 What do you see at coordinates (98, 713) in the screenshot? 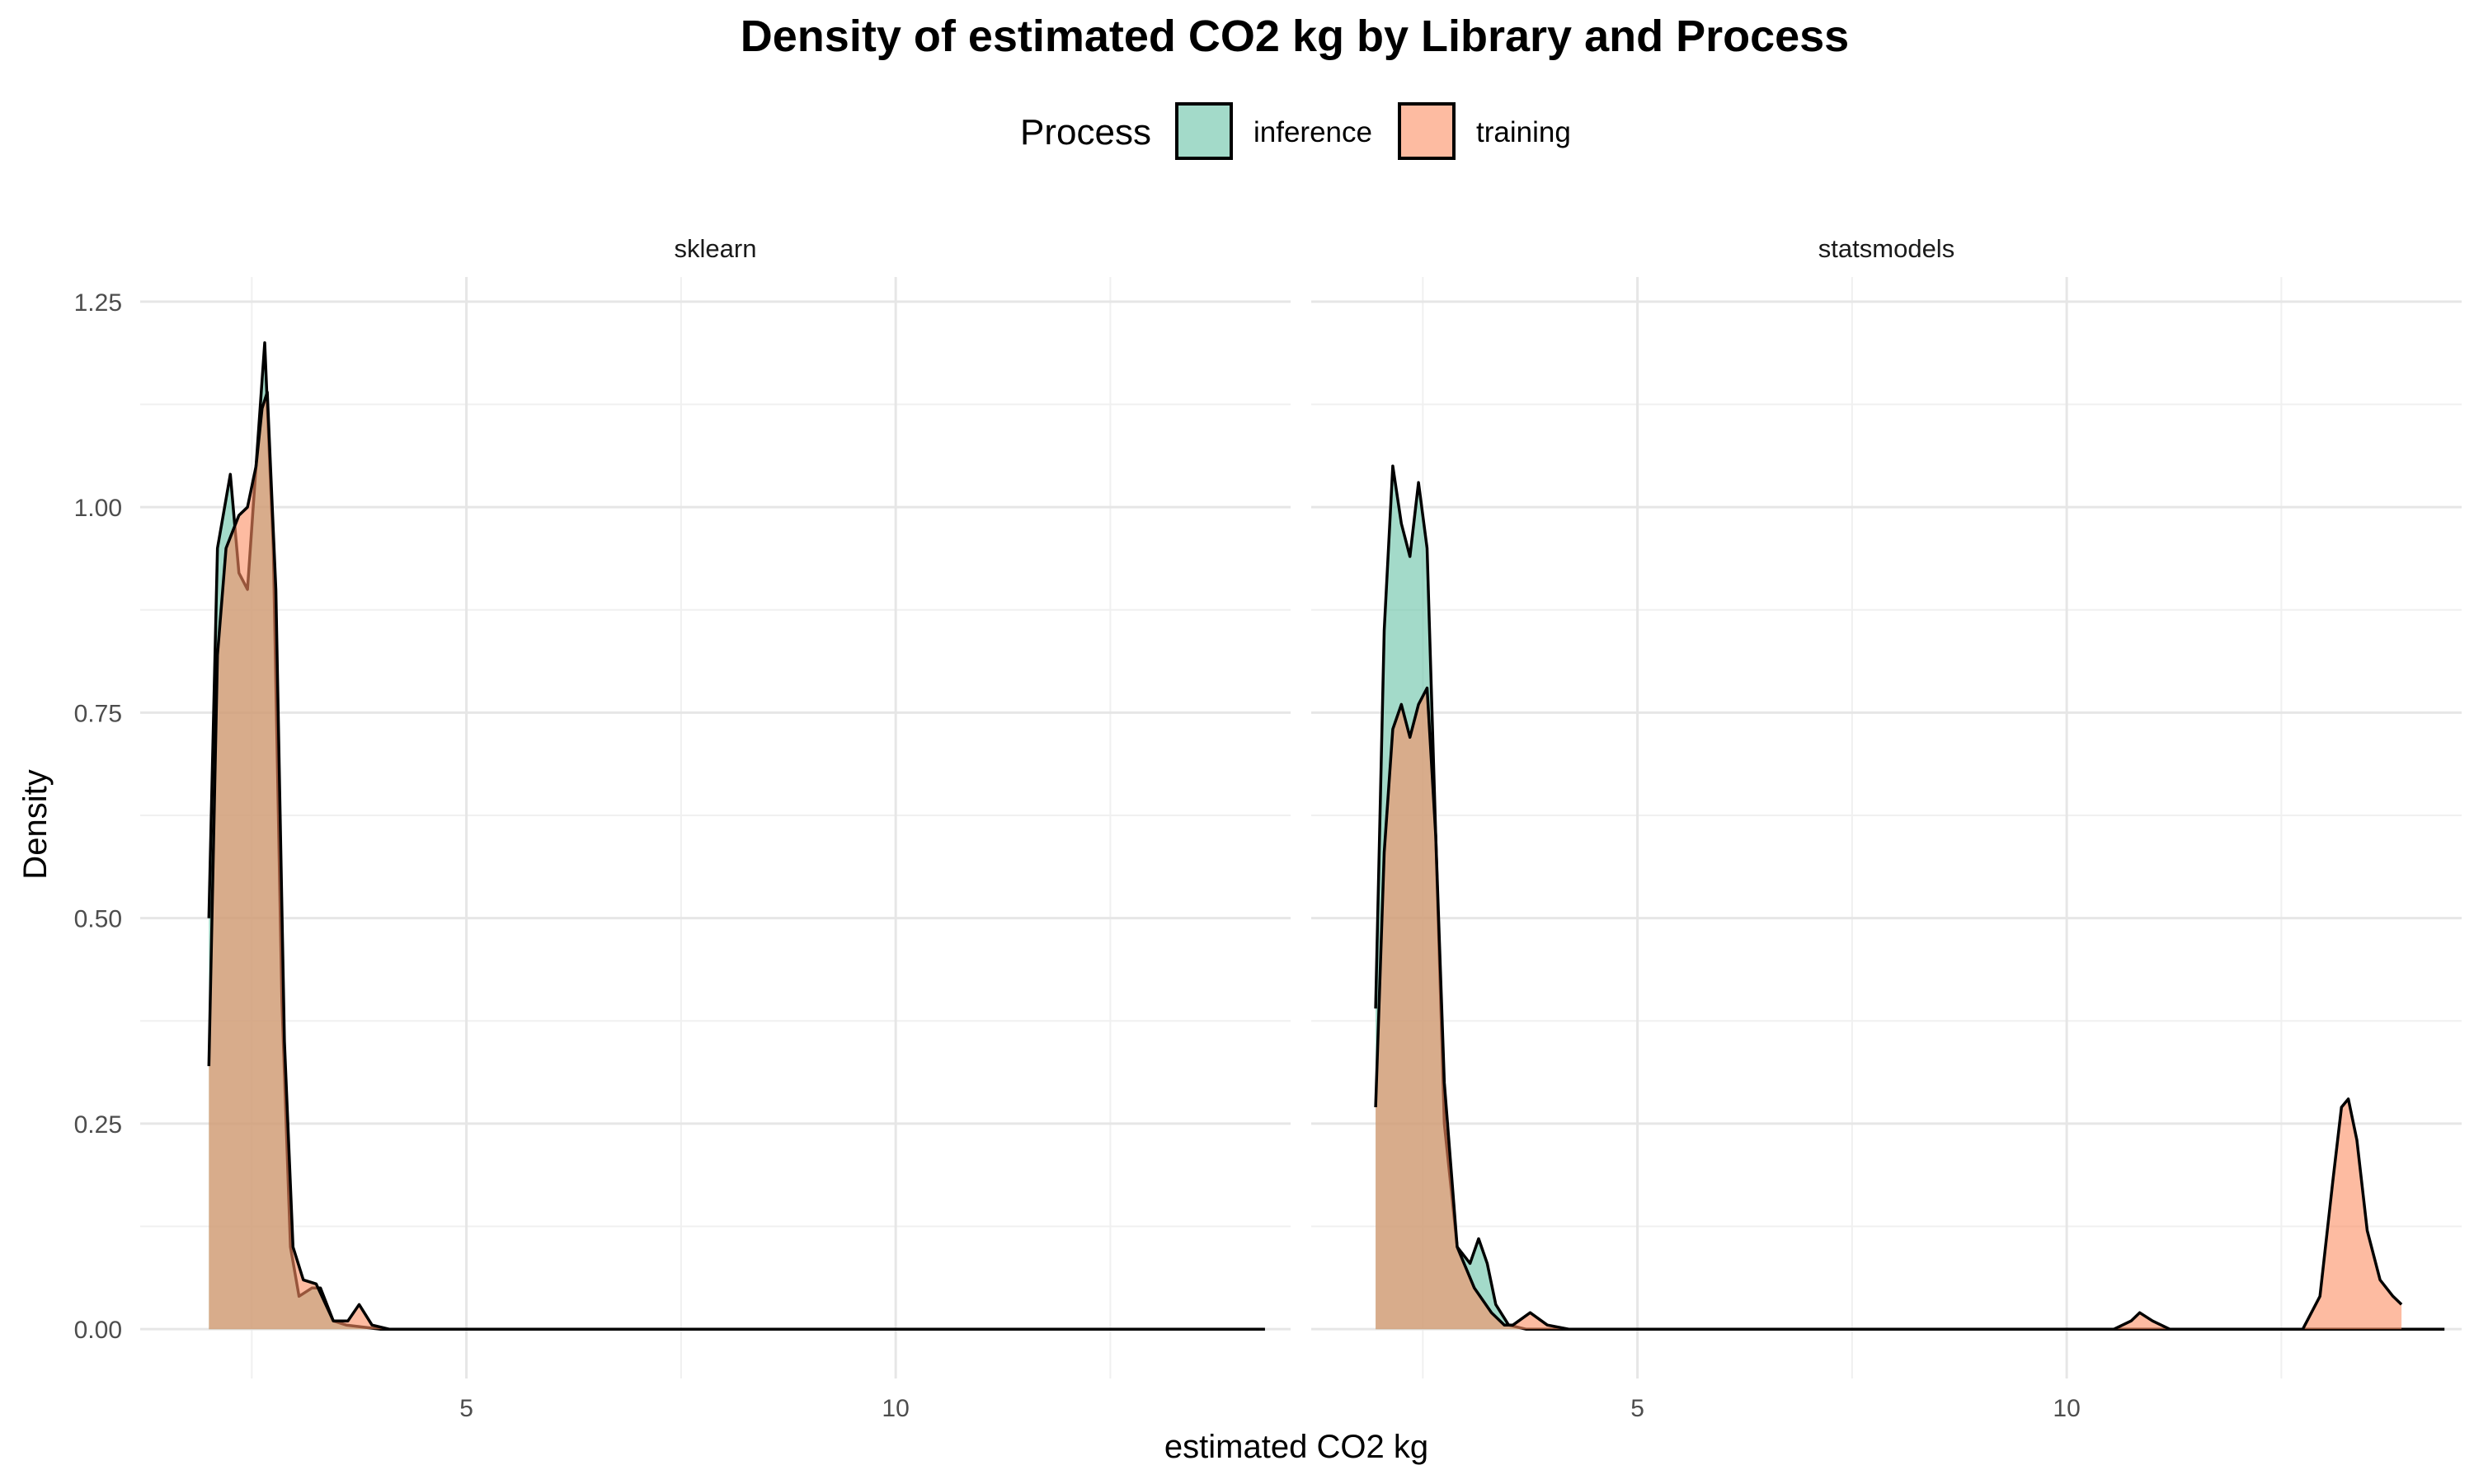
I see `y-tick-label: 0.75` at bounding box center [98, 713].